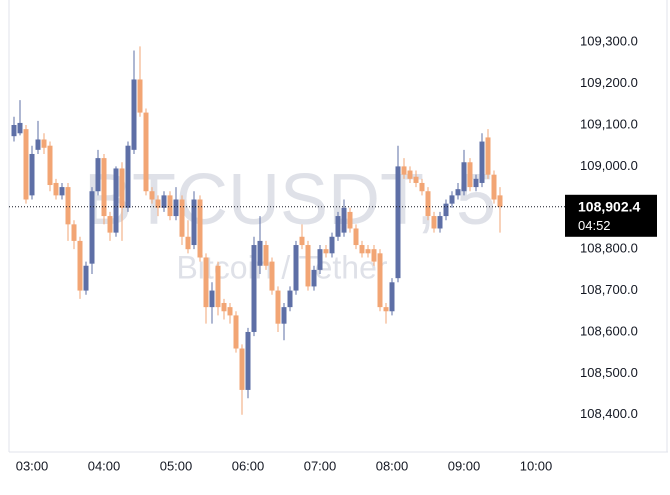  Describe the element at coordinates (609, 330) in the screenshot. I see `y-tick-label: 108,600.0` at that location.